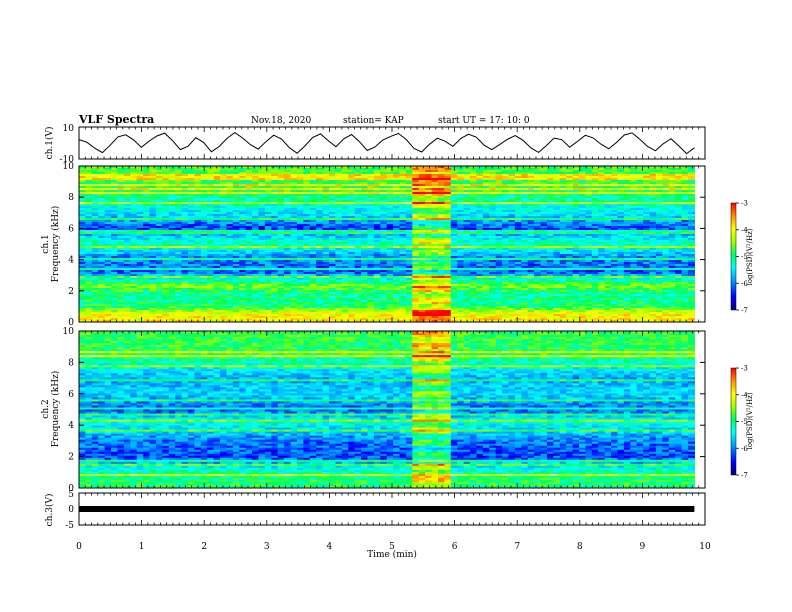 Image resolution: width=792 pixels, height=612 pixels. Describe the element at coordinates (281, 121) in the screenshot. I see `header-date: Nov.18, 2020` at that location.